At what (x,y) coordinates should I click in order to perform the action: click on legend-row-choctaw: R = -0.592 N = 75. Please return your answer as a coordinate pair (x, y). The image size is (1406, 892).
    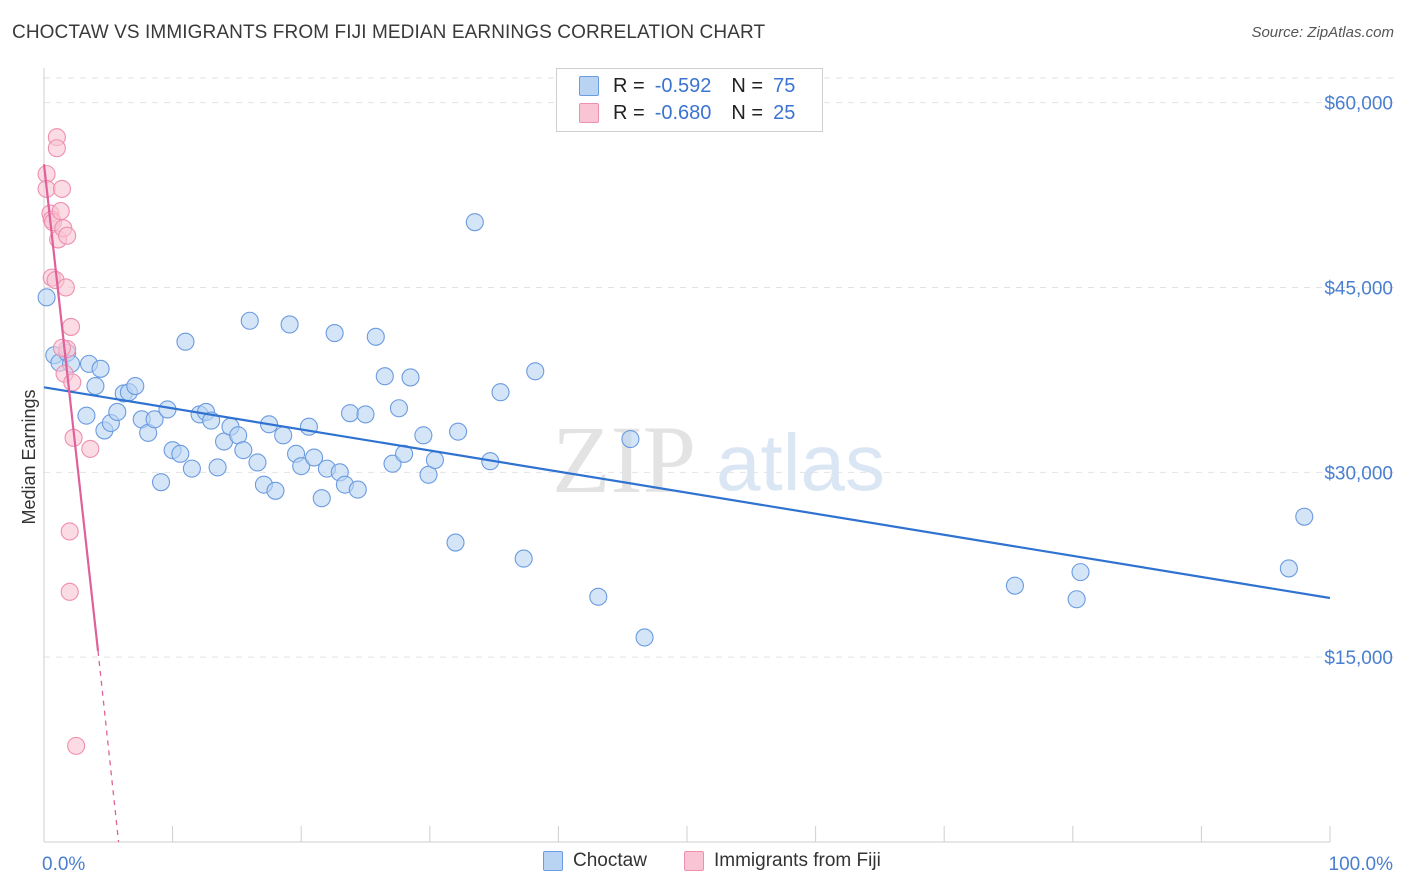
    Looking at the image, I should click on (687, 86).